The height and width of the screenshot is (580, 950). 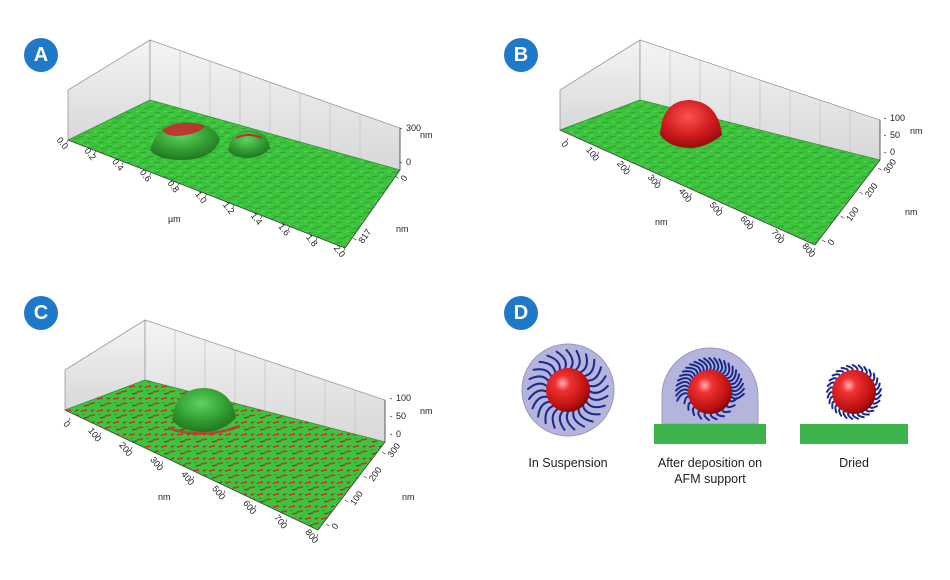 I want to click on panel-c-y-tick-label: 200, so click(x=375, y=474).